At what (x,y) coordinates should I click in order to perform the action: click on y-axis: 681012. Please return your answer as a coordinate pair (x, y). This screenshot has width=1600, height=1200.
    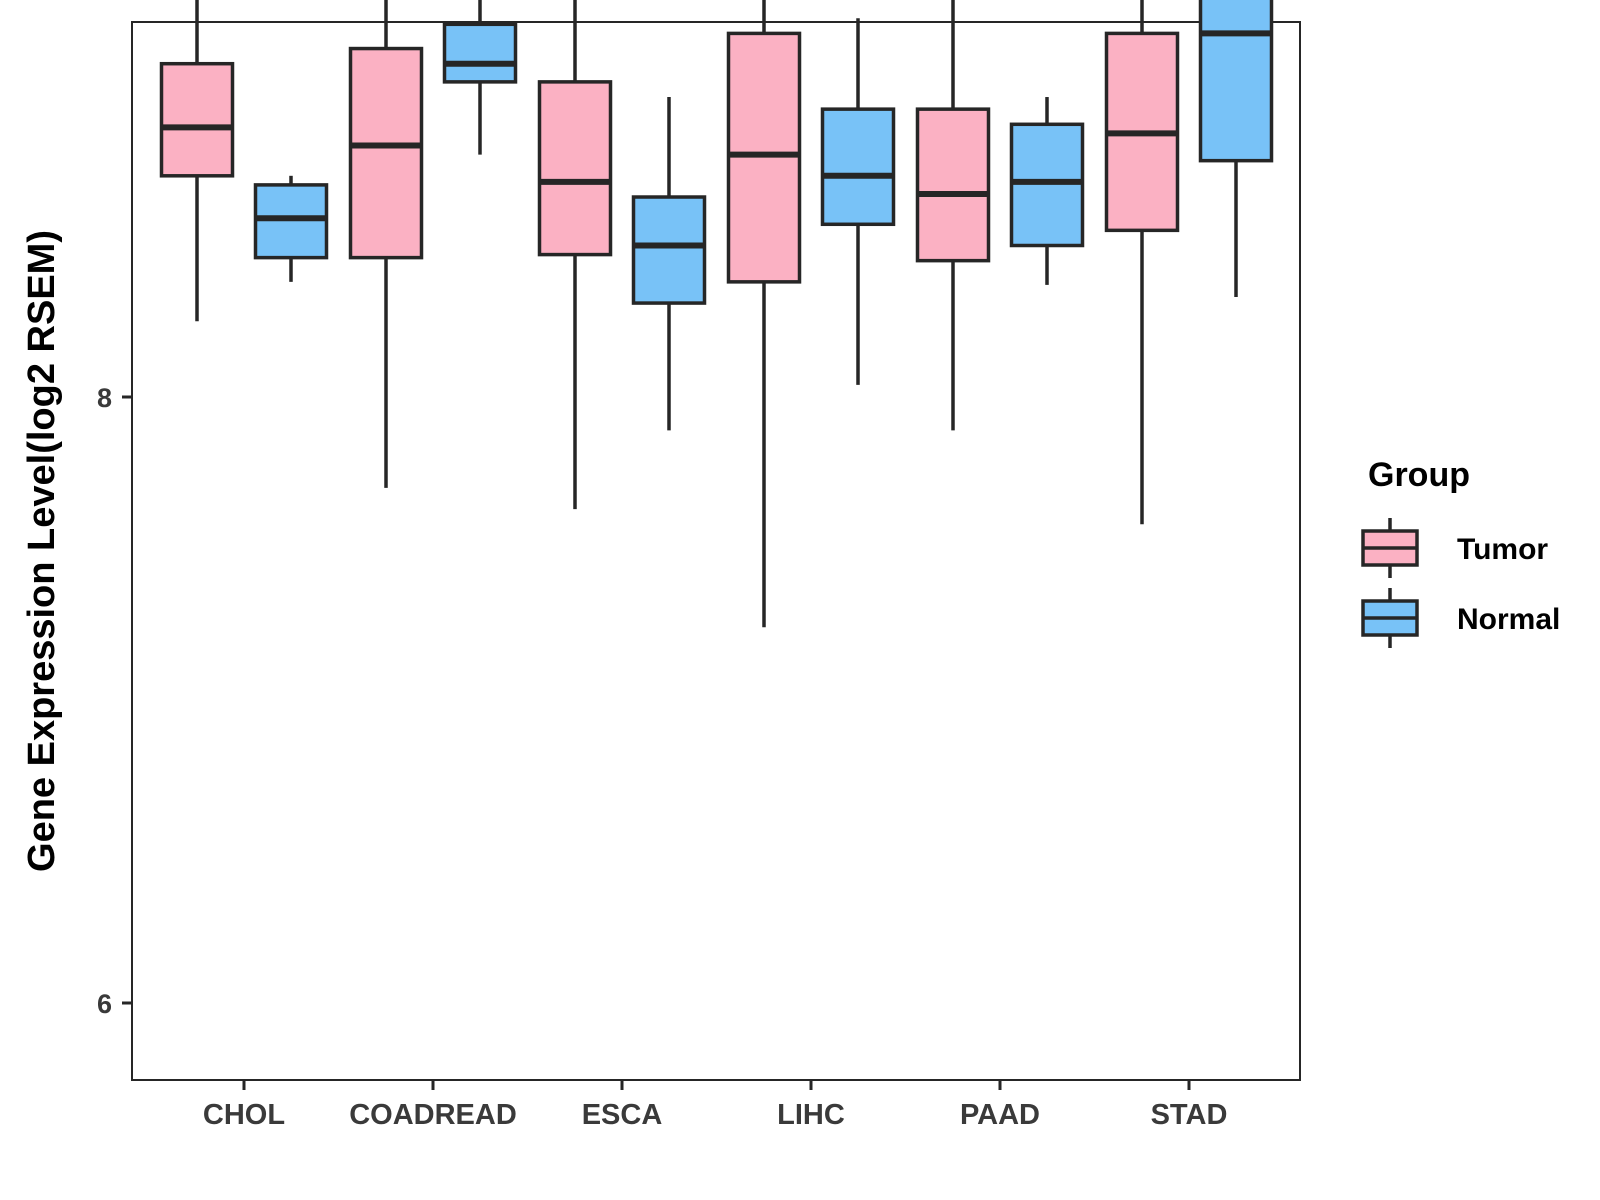
    Looking at the image, I should click on (114, 701).